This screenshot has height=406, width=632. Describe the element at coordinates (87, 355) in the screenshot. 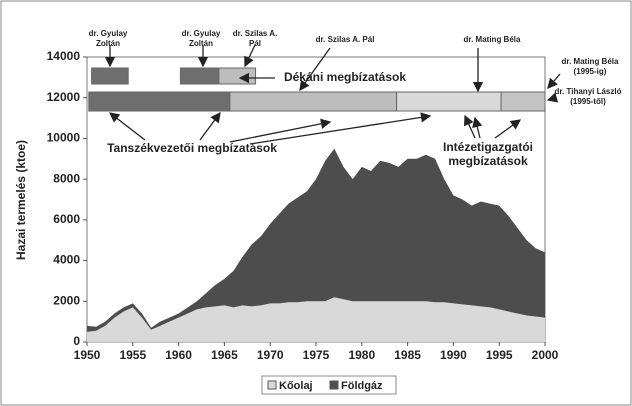

I see `x-tick-label: 1950` at that location.